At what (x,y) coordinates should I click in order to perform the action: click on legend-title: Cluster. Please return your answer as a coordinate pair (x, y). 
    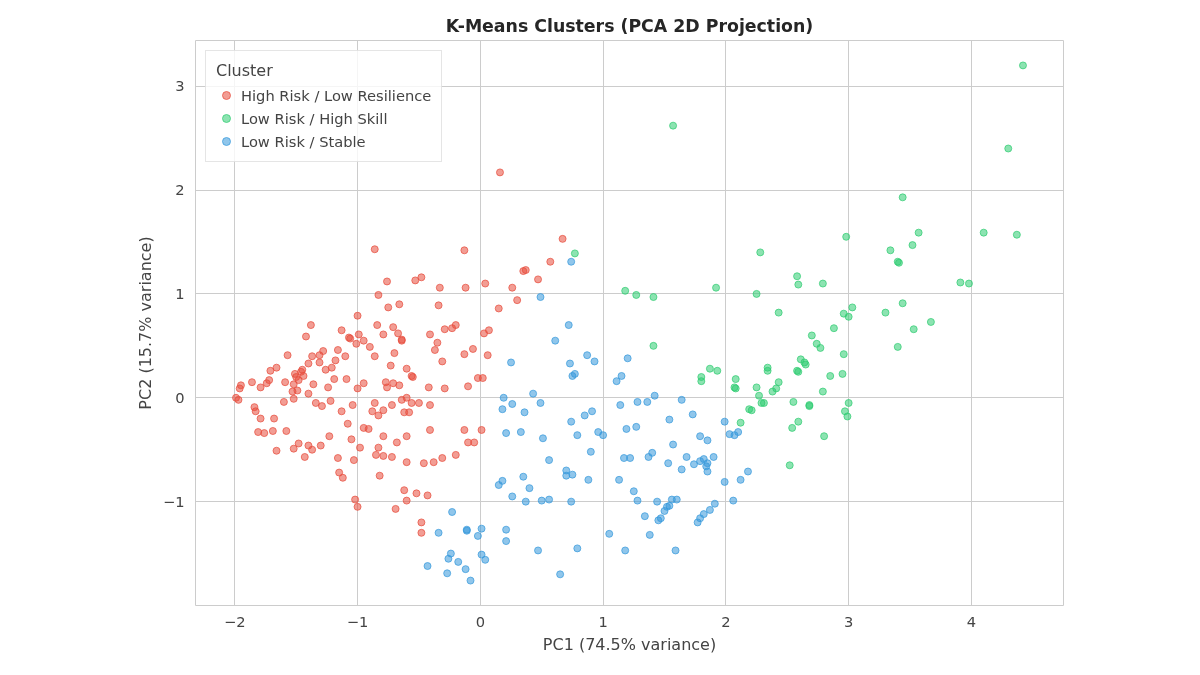
    Looking at the image, I should click on (245, 70).